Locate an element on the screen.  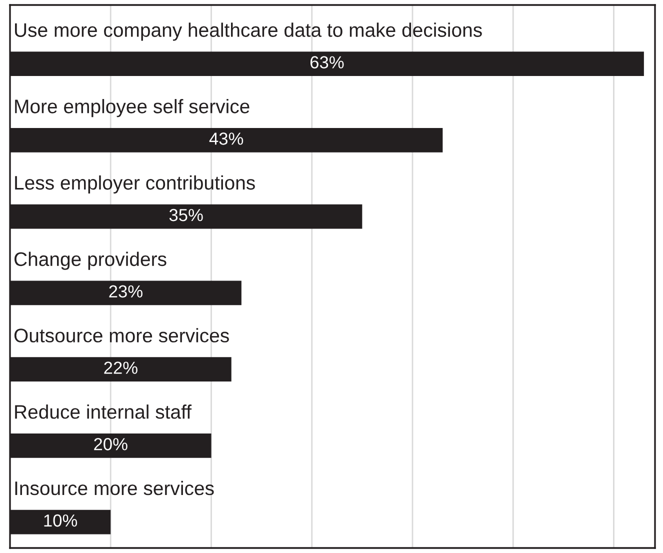
data-label: 35% is located at coordinates (186, 215).